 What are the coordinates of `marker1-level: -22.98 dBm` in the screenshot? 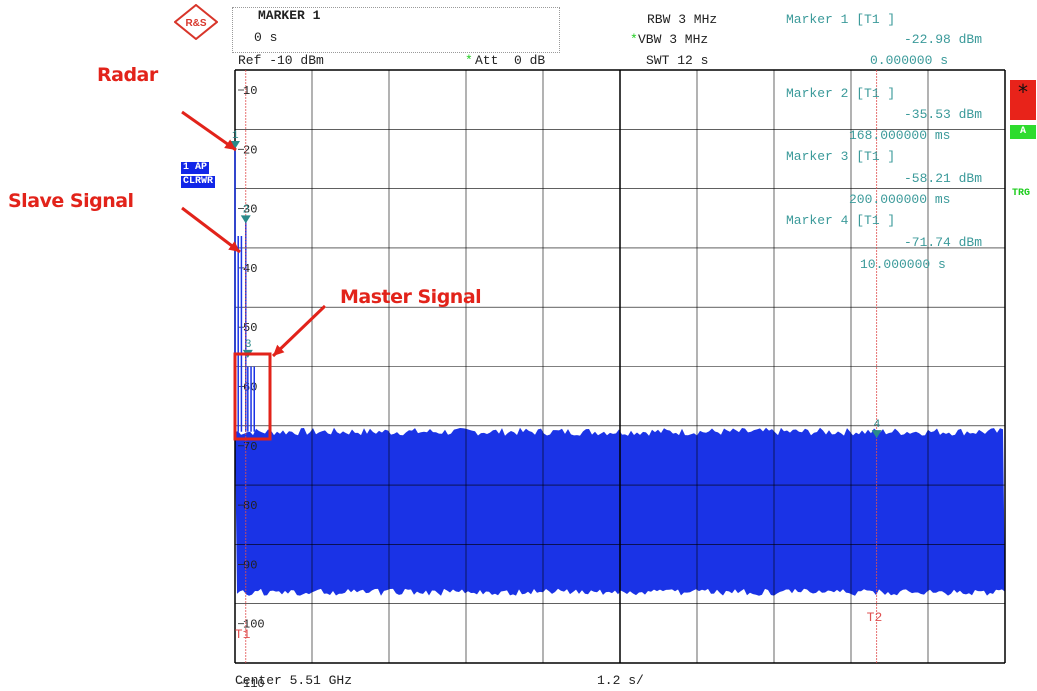 It's located at (943, 39).